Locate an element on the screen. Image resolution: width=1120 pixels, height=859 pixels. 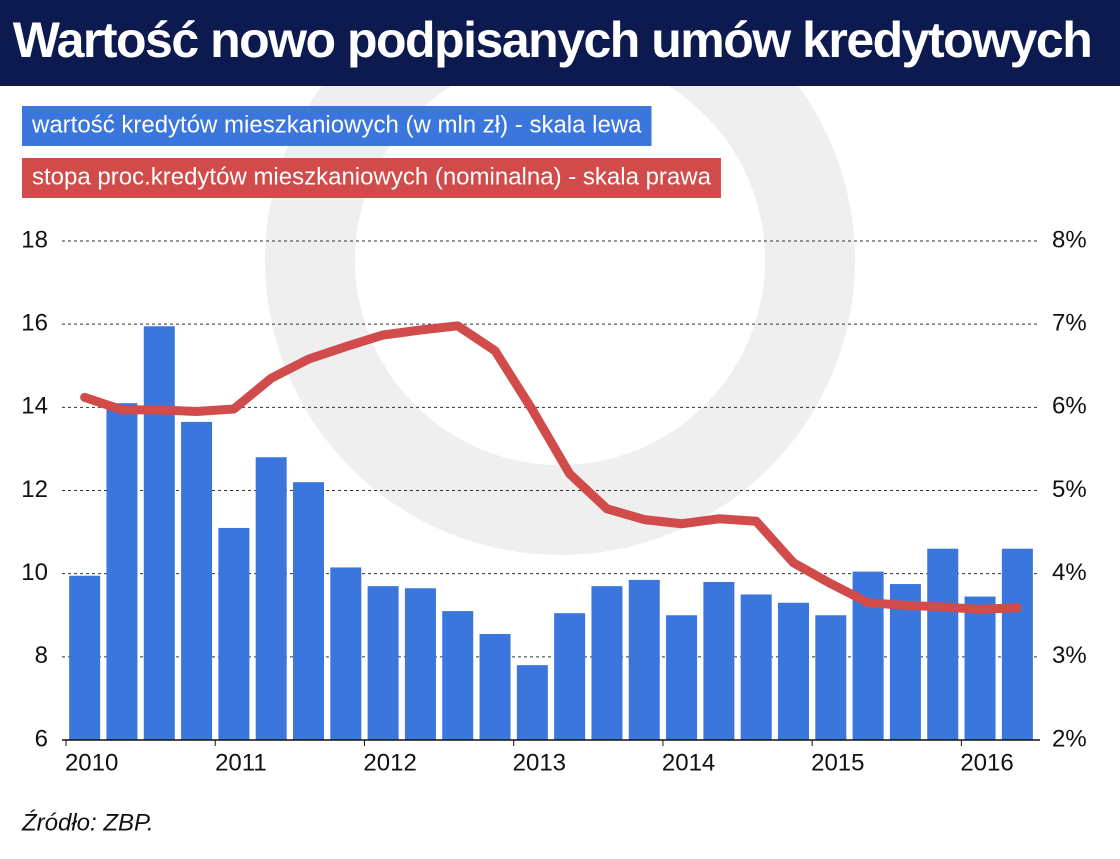
y-tick-label: 8 is located at coordinates (41, 655).